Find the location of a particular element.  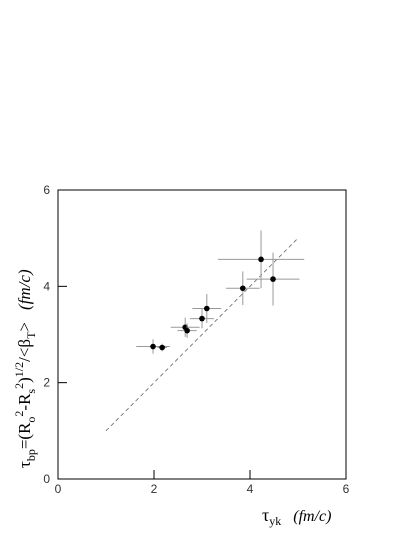

y-axis-label-part: -R is located at coordinates (24, 402).